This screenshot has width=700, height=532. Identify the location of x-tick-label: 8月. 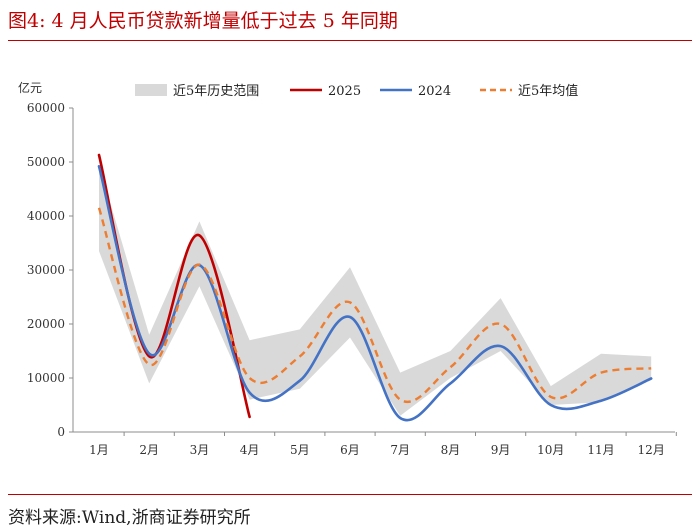
(451, 450).